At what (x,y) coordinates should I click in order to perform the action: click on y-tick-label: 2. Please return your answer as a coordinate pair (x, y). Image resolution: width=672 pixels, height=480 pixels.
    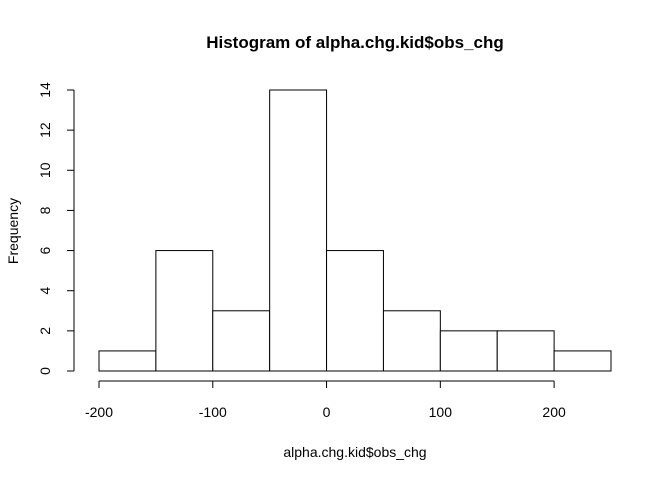
    Looking at the image, I should click on (45, 331).